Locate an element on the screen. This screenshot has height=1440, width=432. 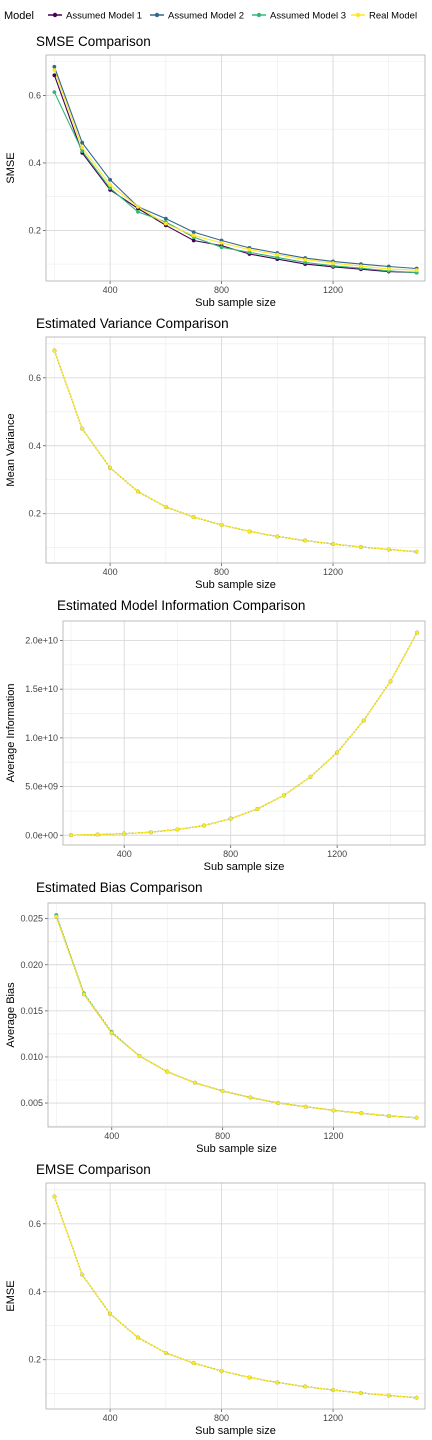
y-axis-label: EMSE is located at coordinates (11, 1295).